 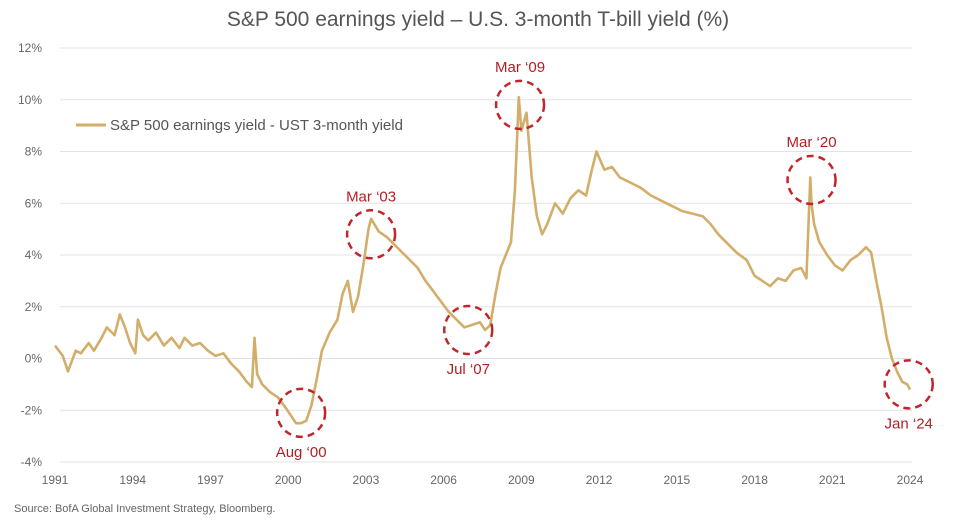 I want to click on y-tick-label: -2%, so click(x=32, y=410).